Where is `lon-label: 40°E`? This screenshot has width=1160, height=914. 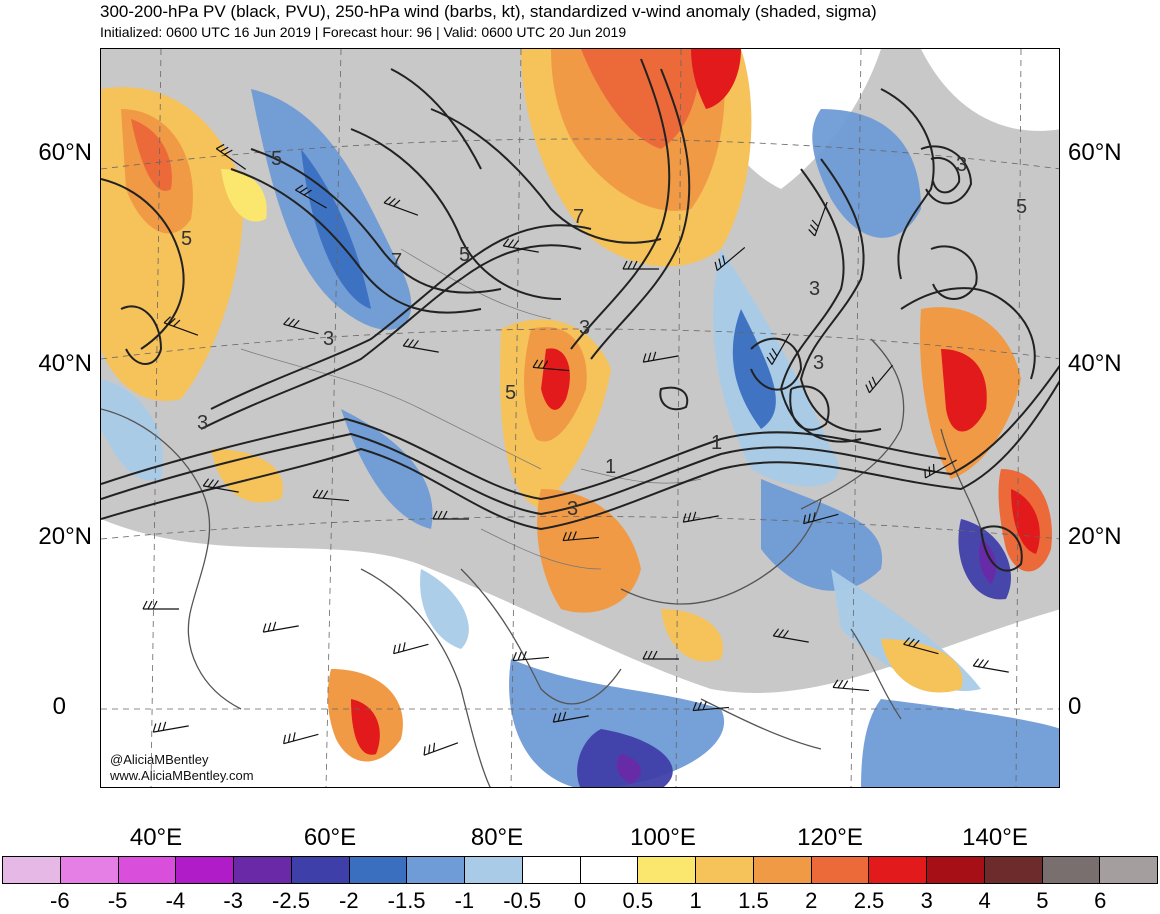 lon-label: 40°E is located at coordinates (156, 837).